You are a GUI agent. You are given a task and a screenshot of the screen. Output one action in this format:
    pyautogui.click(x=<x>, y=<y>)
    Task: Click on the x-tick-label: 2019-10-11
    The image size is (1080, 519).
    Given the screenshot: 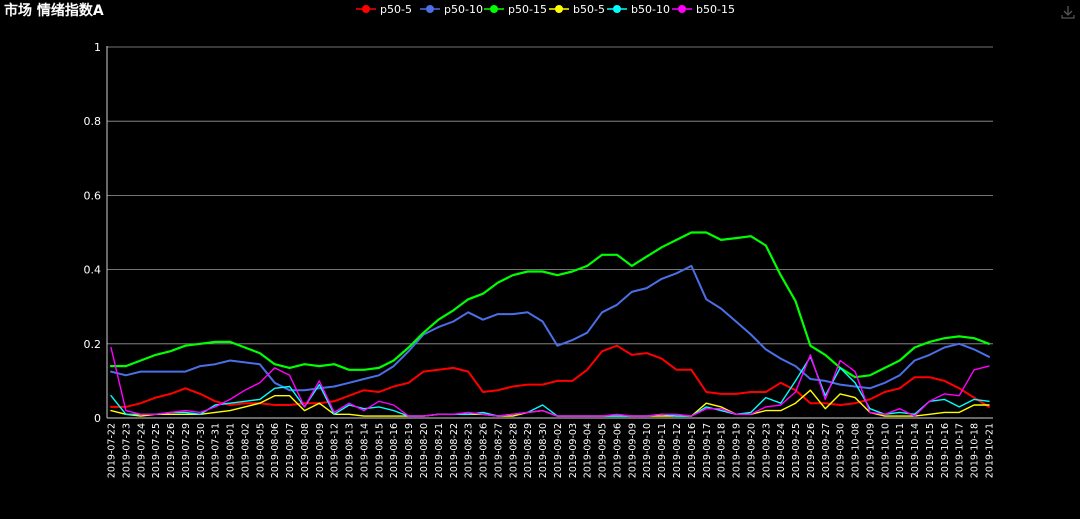 What is the action you would take?
    pyautogui.click(x=900, y=450)
    